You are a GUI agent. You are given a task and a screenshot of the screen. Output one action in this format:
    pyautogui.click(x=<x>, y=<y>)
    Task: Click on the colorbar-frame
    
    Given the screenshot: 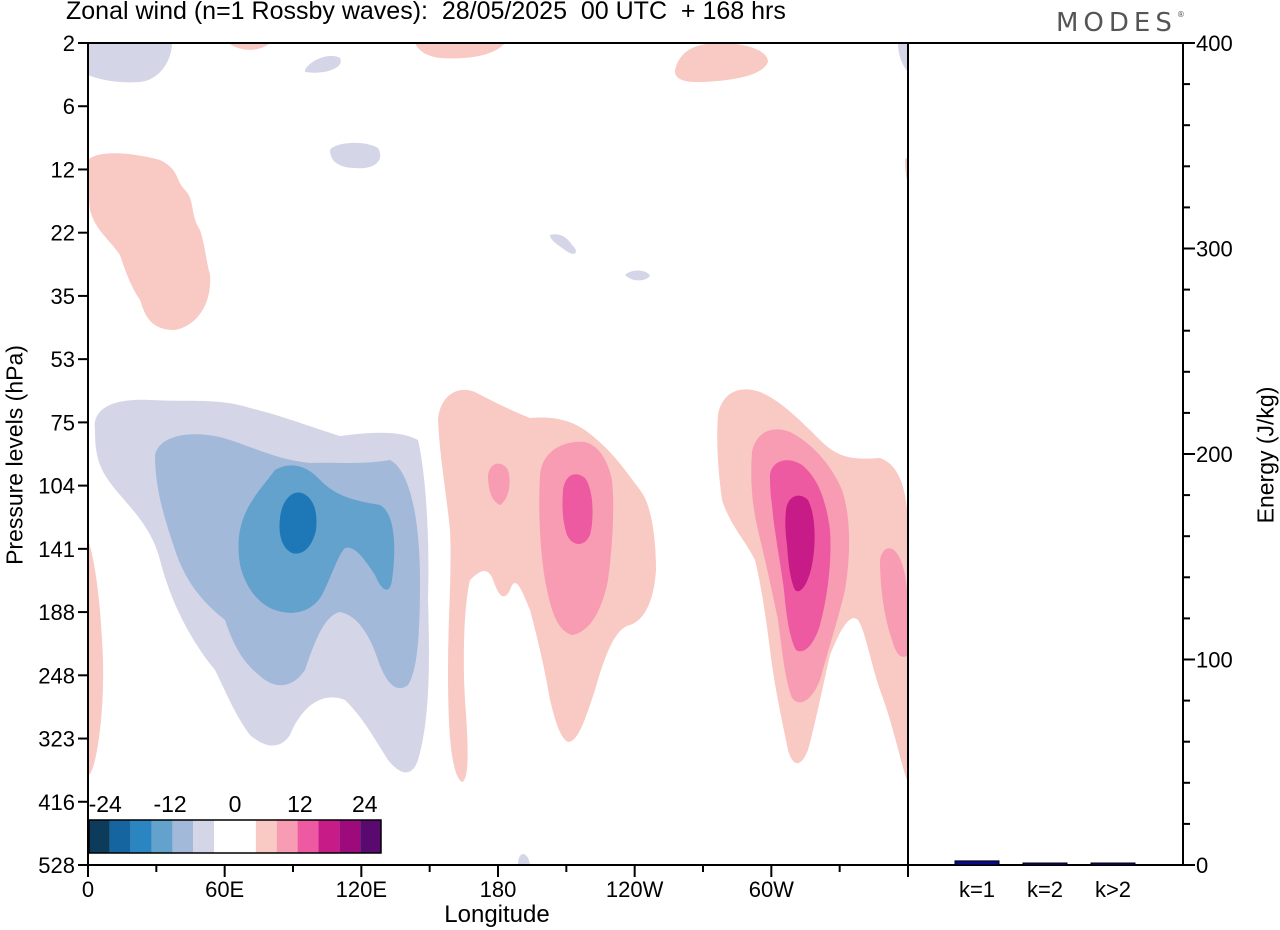 What is the action you would take?
    pyautogui.click(x=235, y=836)
    